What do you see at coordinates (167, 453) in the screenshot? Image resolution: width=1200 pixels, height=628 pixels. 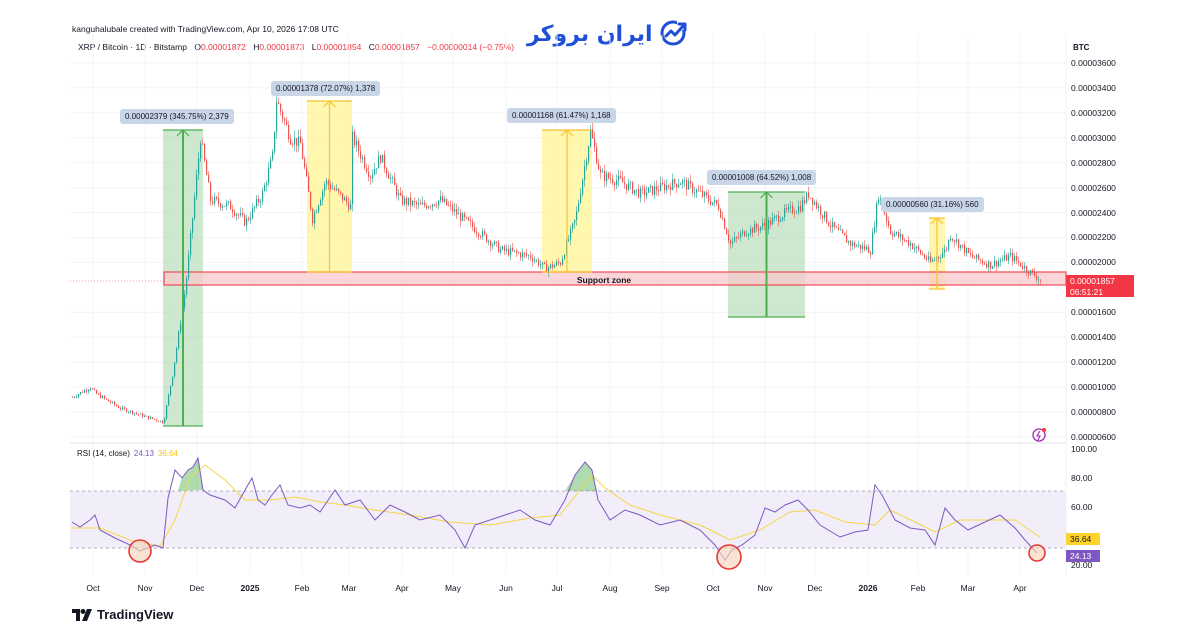 I see `rsi-ma-value: 36.64` at bounding box center [167, 453].